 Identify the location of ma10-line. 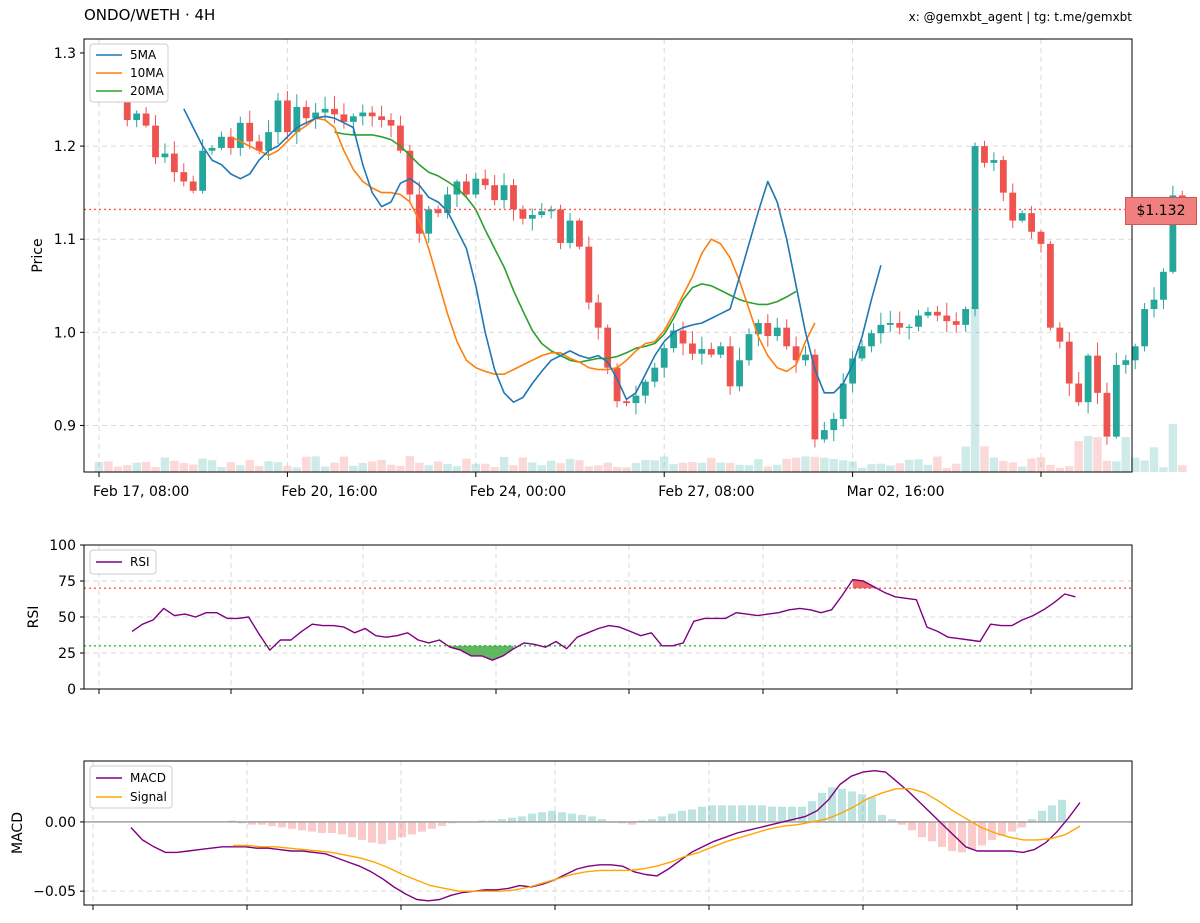
(523, 246).